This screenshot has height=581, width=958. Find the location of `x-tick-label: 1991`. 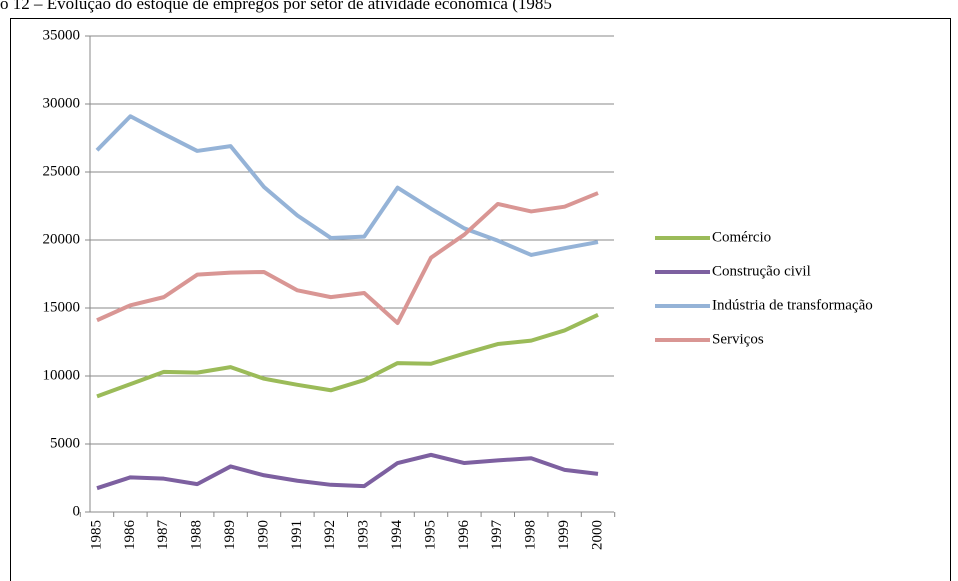

x-tick-label: 1991 is located at coordinates (297, 535).